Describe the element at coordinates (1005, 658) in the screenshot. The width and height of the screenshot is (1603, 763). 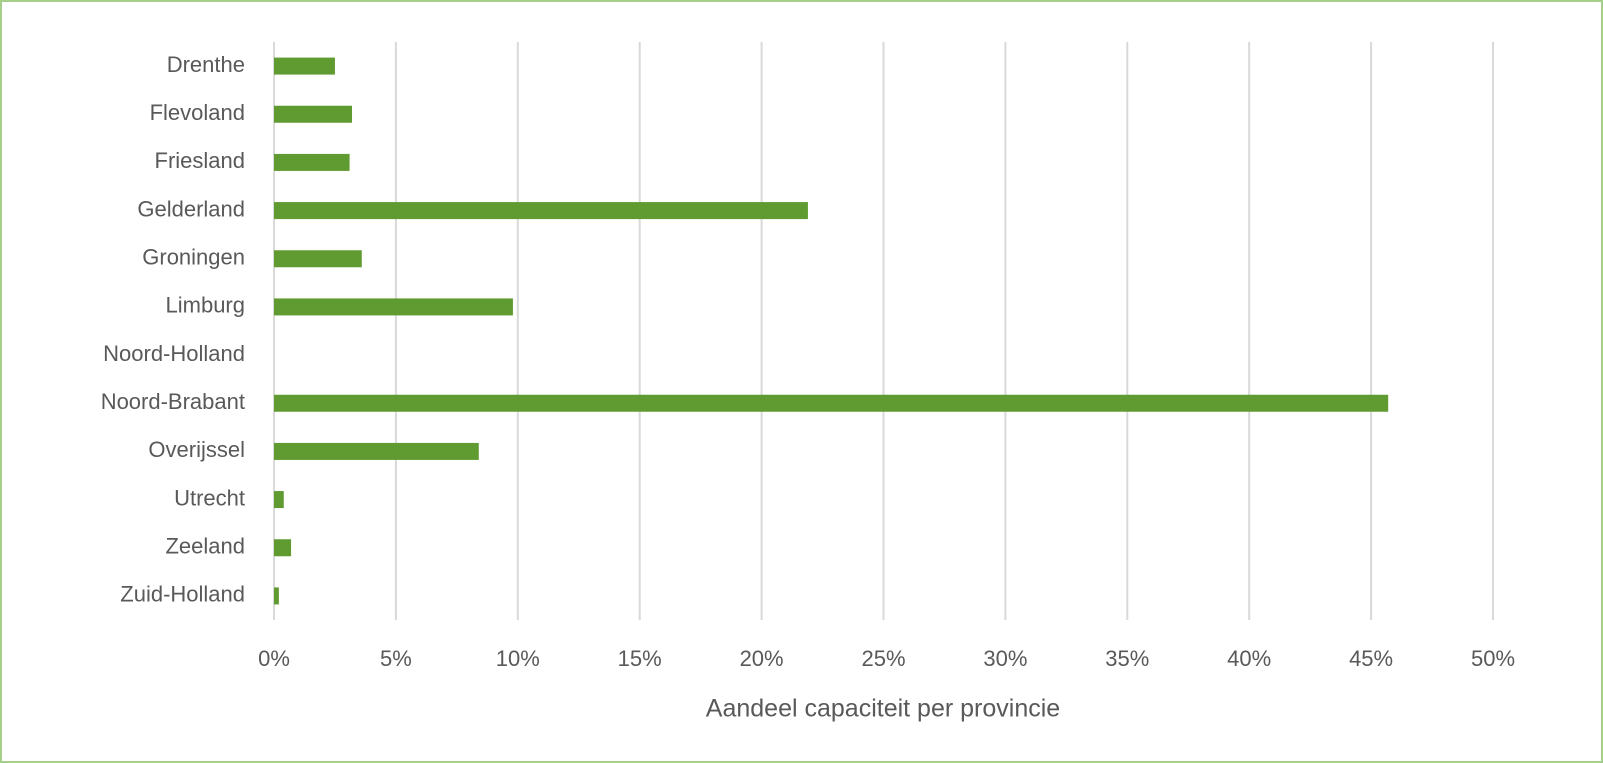
I see `x-tick-label: 30%` at that location.